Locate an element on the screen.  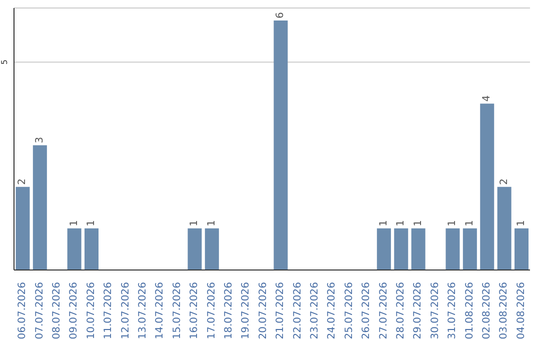
x-tick-label: 08.07.2026 is located at coordinates (57, 311).